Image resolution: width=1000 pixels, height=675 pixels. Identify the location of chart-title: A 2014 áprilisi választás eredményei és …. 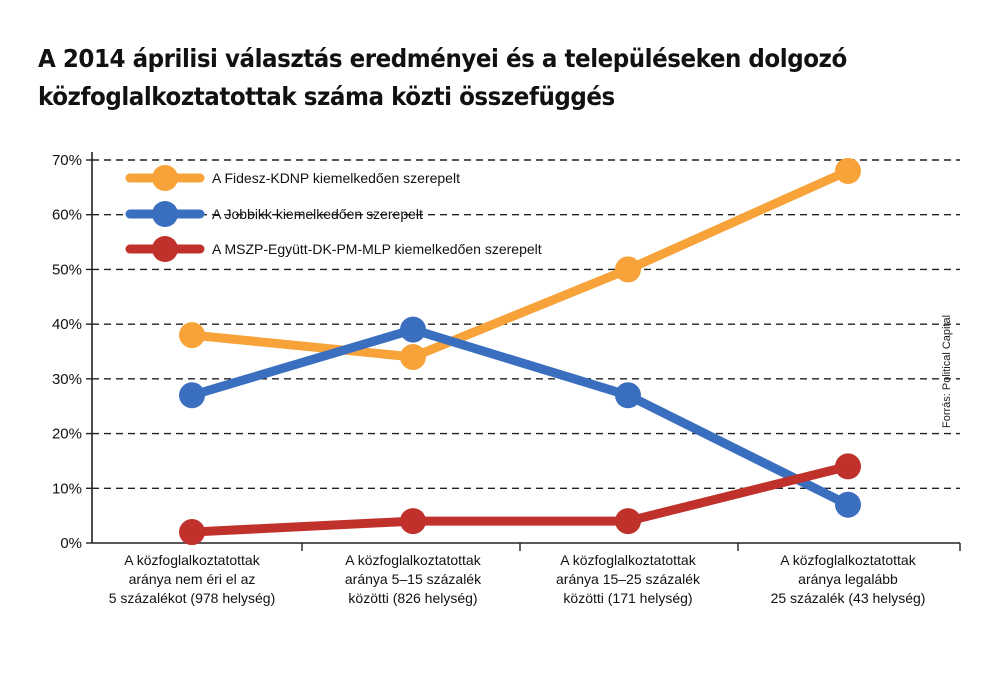
(442, 77).